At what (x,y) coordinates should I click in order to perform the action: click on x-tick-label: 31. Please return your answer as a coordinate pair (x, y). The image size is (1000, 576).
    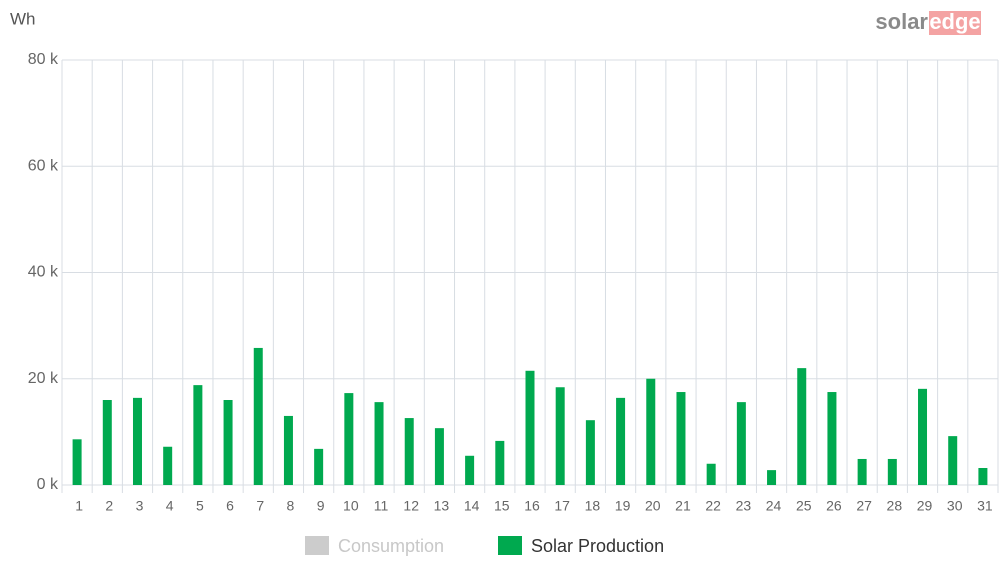
    Looking at the image, I should click on (985, 506).